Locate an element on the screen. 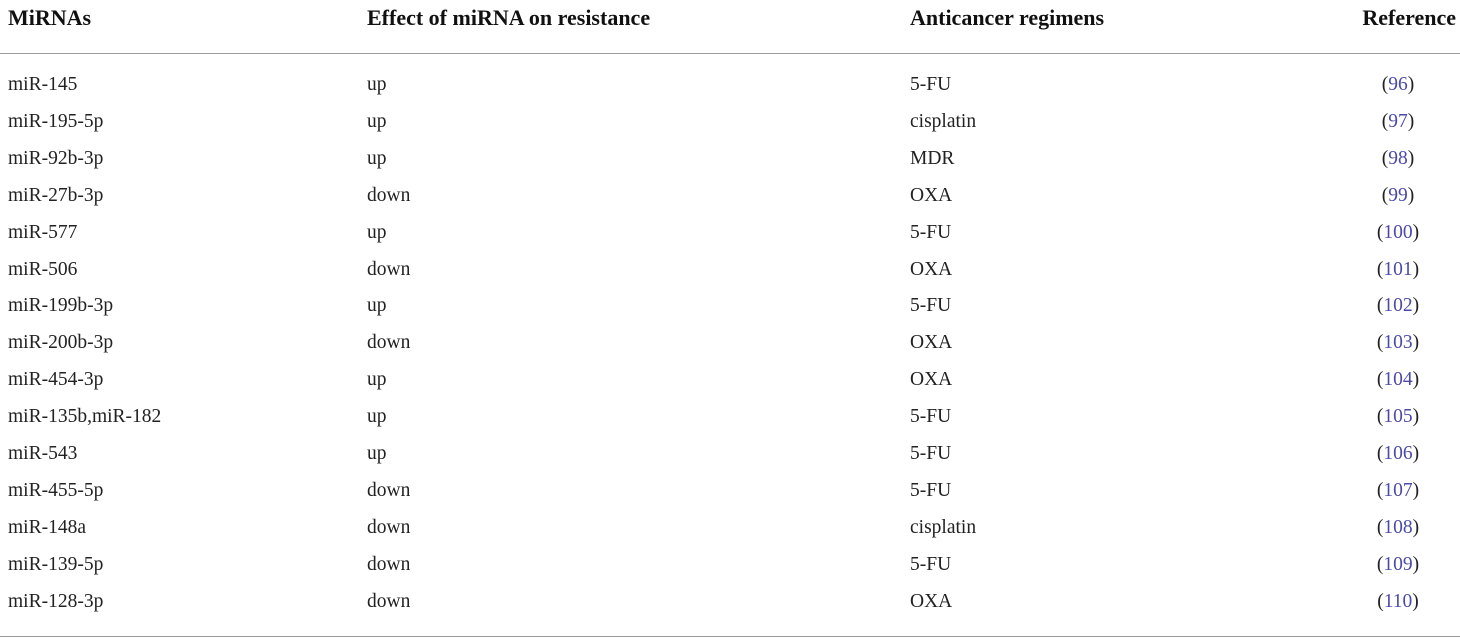 Image resolution: width=1460 pixels, height=644 pixels. cell-mirna: miR-454-3p is located at coordinates (56, 380).